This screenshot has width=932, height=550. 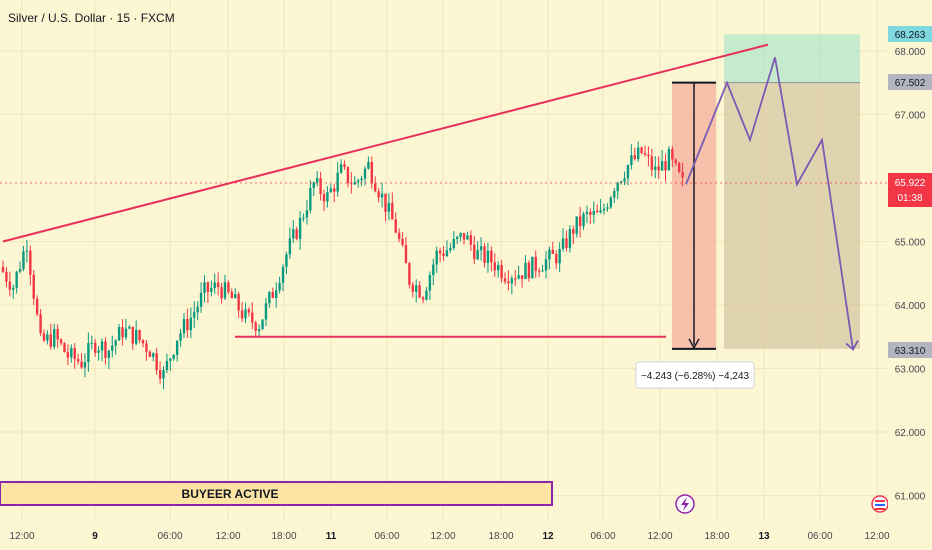 What do you see at coordinates (910, 190) in the screenshot?
I see `current-price-label: 65.922 01:38` at bounding box center [910, 190].